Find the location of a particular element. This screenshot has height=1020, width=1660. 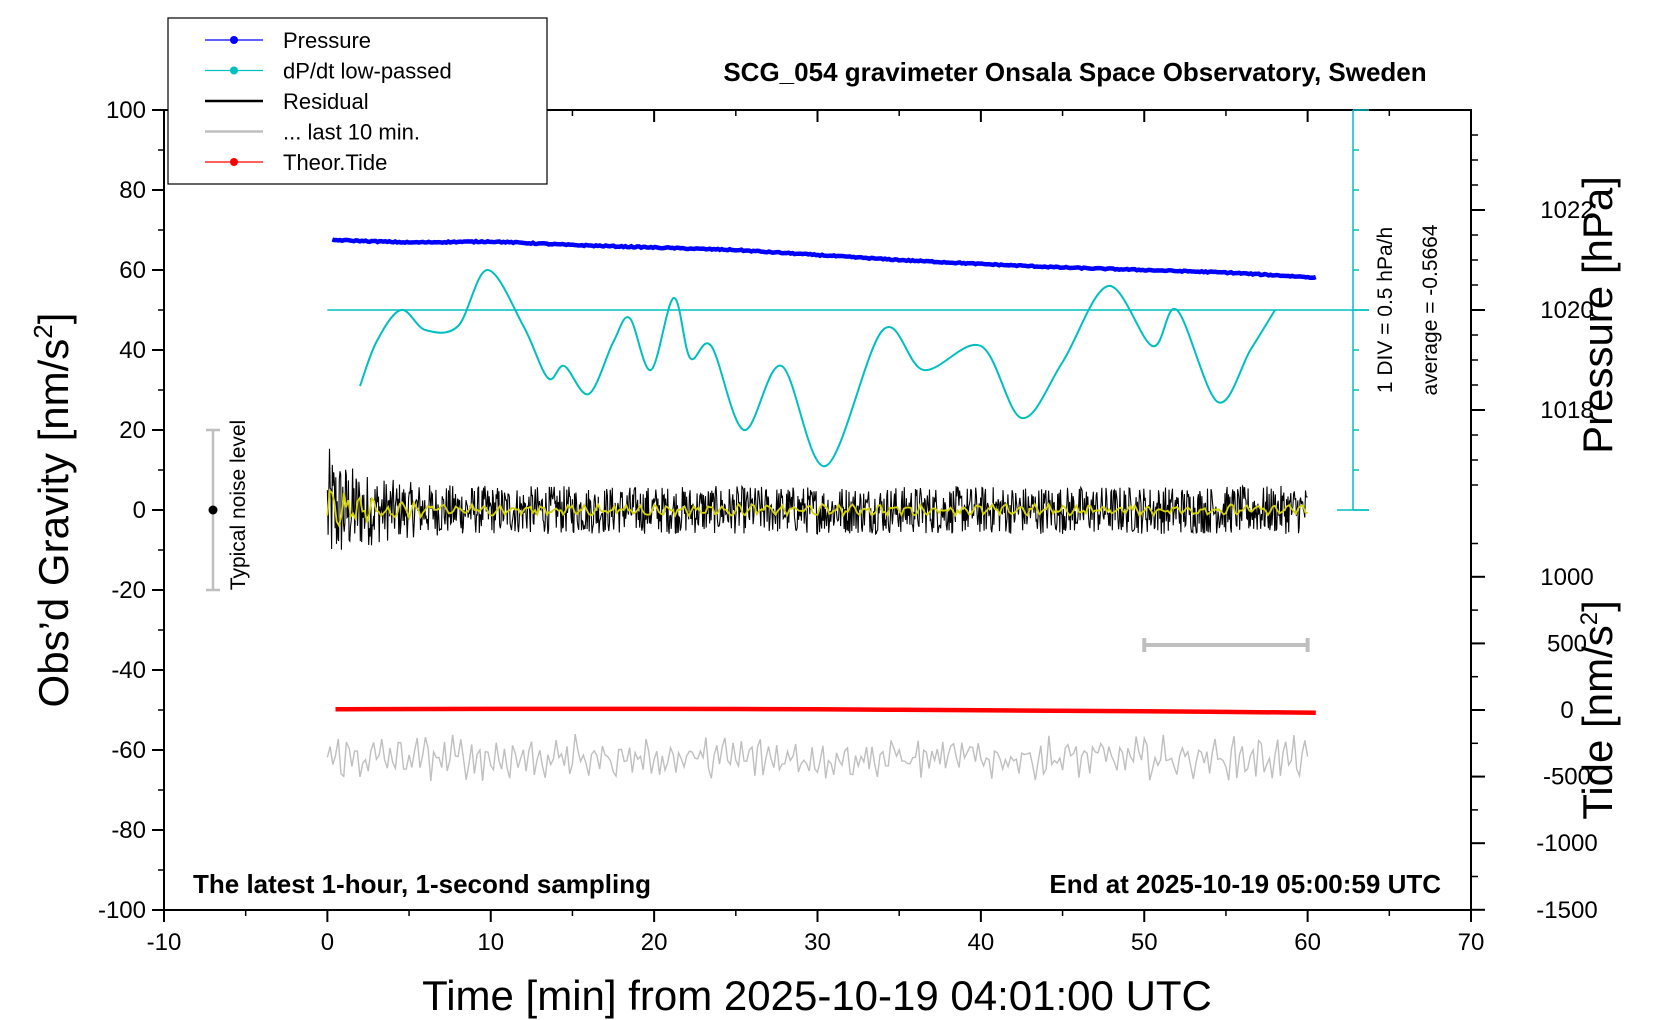

y-tick-label: -100 is located at coordinates (122, 910).